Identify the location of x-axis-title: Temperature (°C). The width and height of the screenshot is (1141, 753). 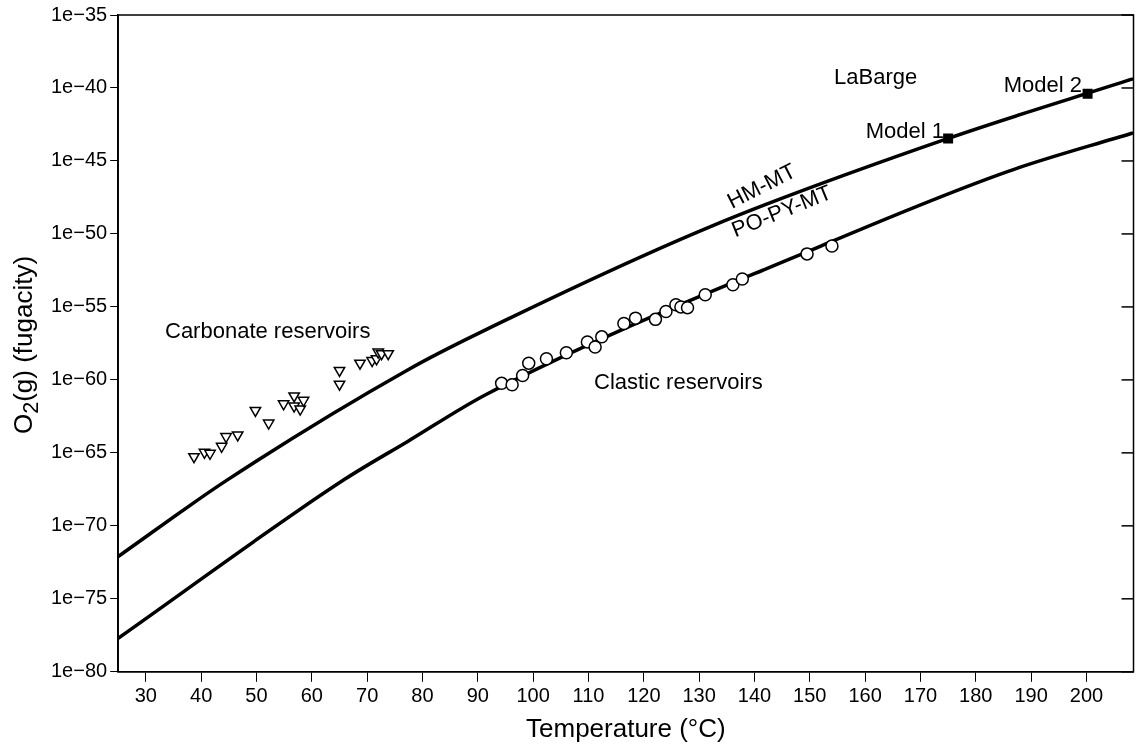
(626, 727).